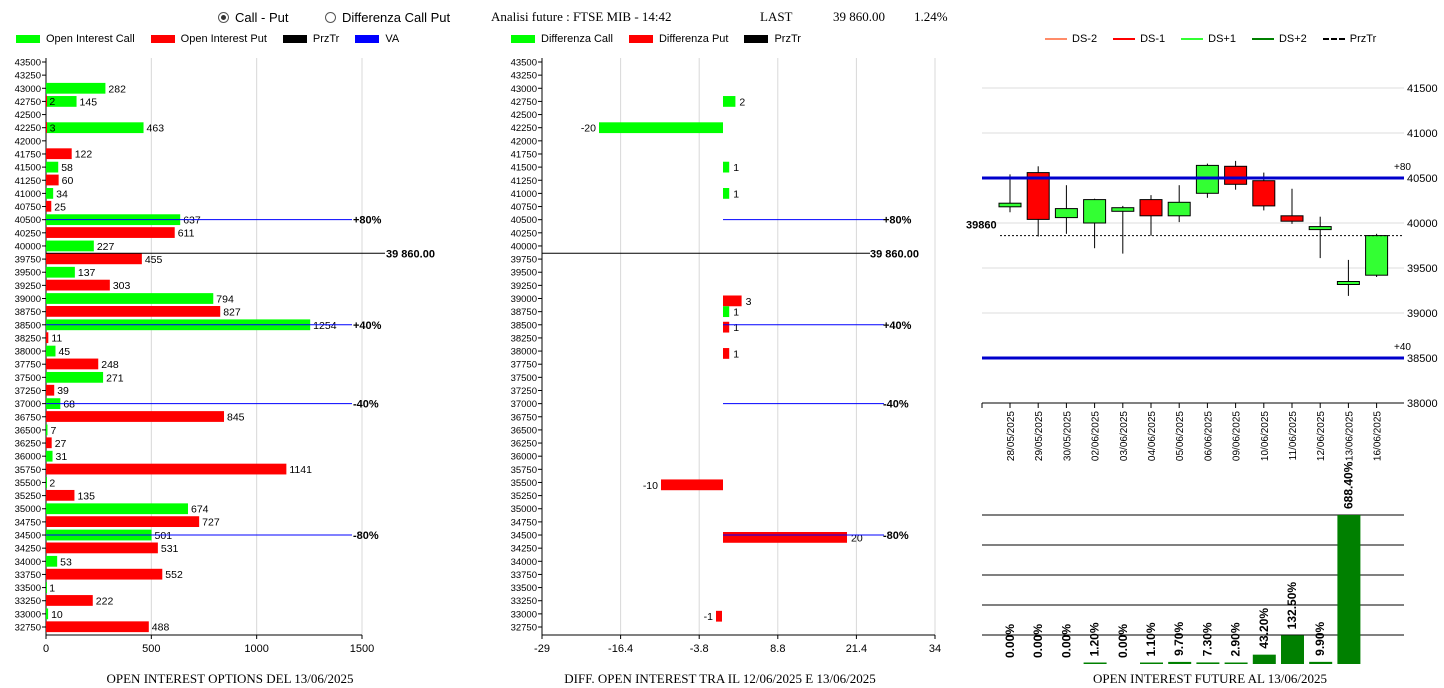 The image size is (1444, 688). What do you see at coordinates (524, 181) in the screenshot?
I see `y-tick-label: 41250` at bounding box center [524, 181].